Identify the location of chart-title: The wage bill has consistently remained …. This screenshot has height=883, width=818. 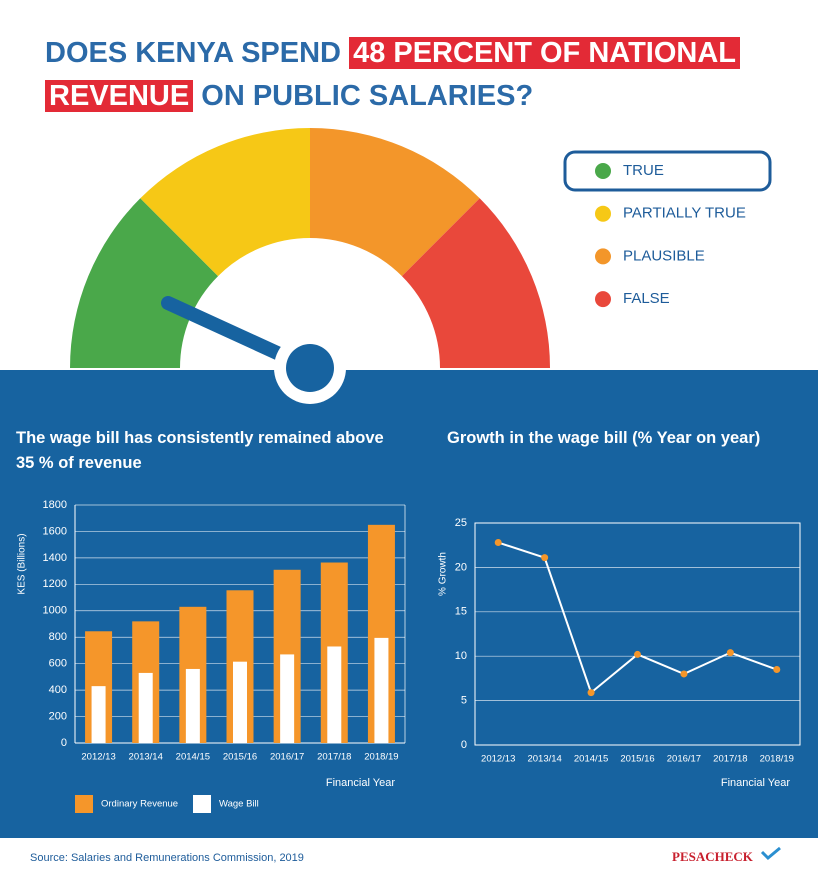
(200, 450).